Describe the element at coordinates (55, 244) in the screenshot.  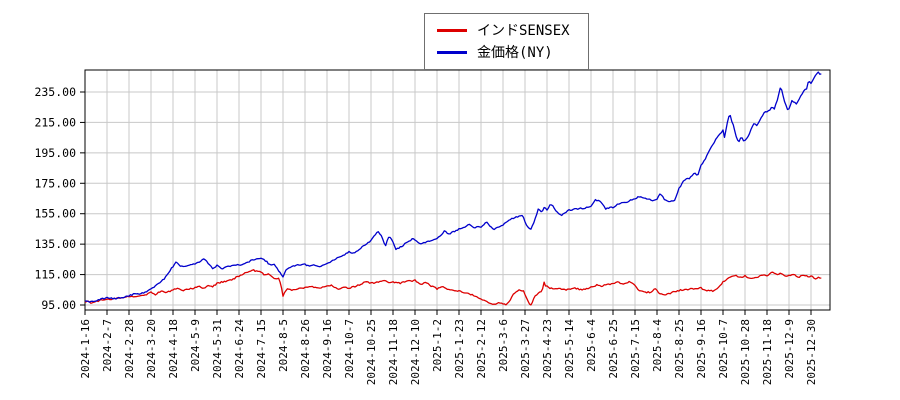
I see `y-tick-label: 135.00` at that location.